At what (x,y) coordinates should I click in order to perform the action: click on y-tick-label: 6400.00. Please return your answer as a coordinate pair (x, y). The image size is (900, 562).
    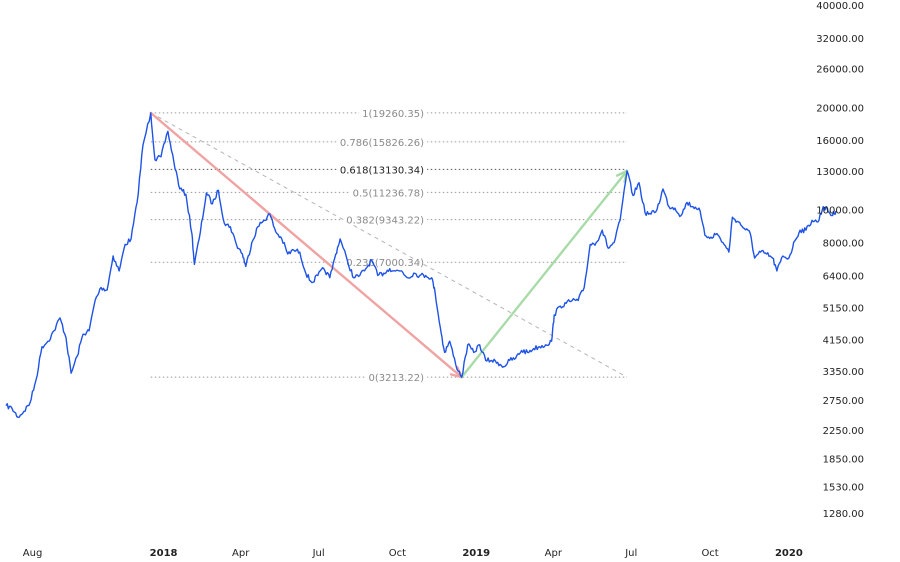
    Looking at the image, I should click on (843, 276).